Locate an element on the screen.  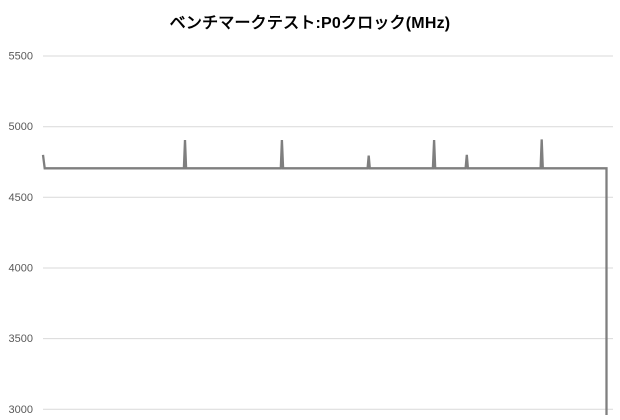
y-axis-tick-label: 3000 is located at coordinates (21, 410).